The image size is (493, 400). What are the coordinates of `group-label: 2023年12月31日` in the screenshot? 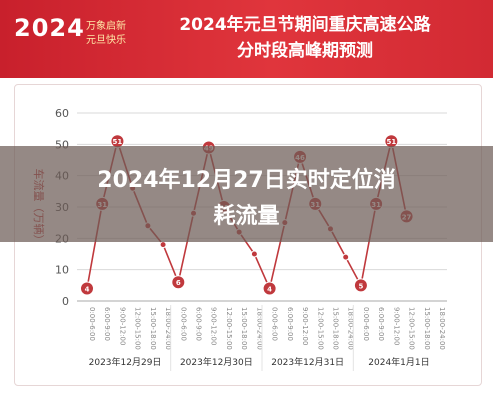 It's located at (307, 362).